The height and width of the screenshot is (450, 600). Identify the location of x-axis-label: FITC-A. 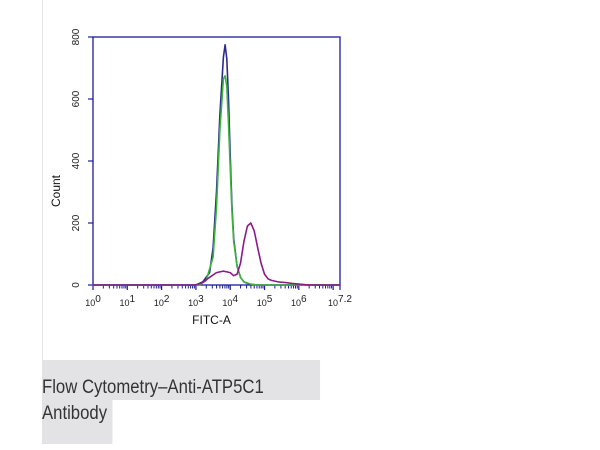
(211, 320).